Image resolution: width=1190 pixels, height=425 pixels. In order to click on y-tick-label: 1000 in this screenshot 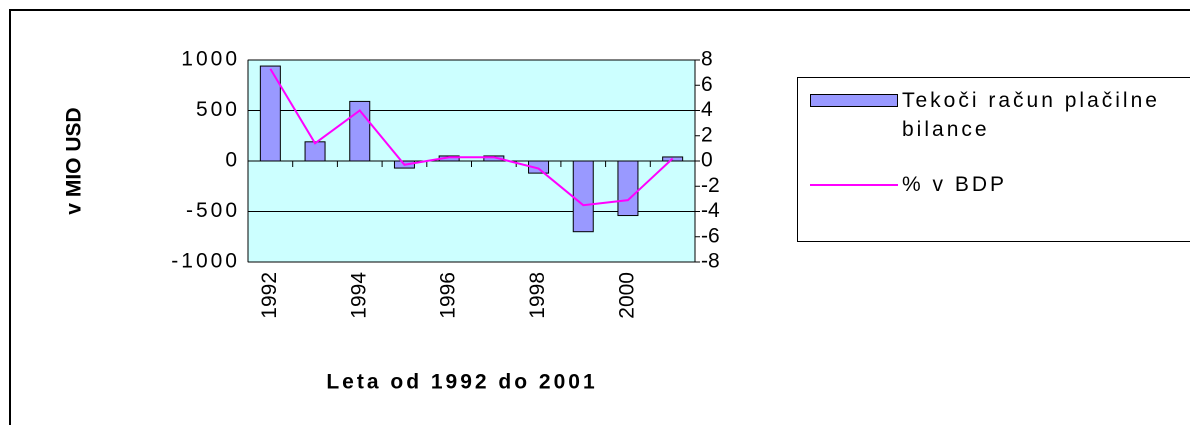, I will do `click(210, 59)`.